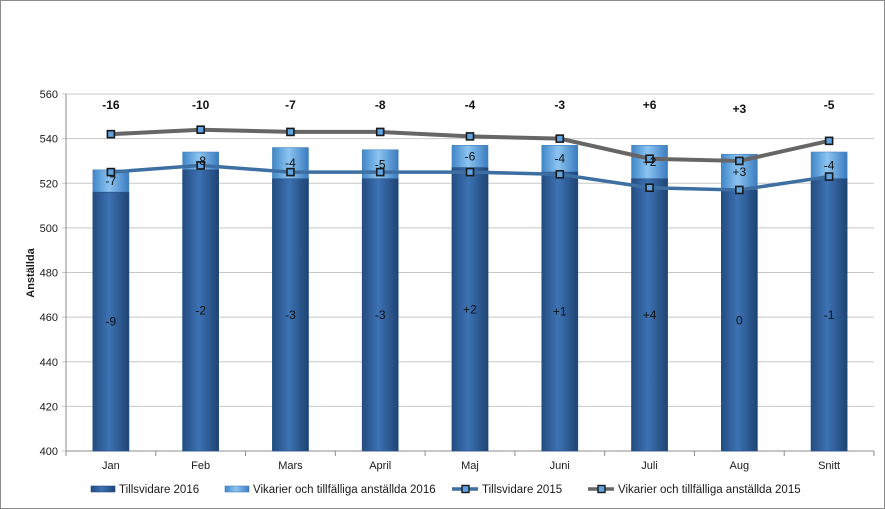  I want to click on data-label-tillsvidare-2016: 0, so click(739, 320).